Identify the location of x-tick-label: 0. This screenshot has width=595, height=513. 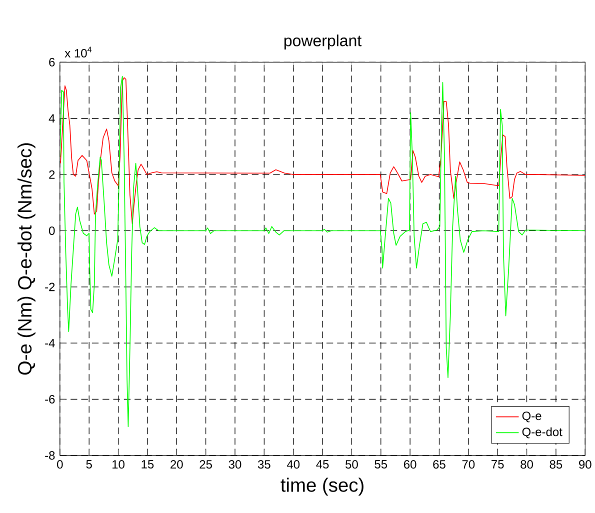
(60, 464).